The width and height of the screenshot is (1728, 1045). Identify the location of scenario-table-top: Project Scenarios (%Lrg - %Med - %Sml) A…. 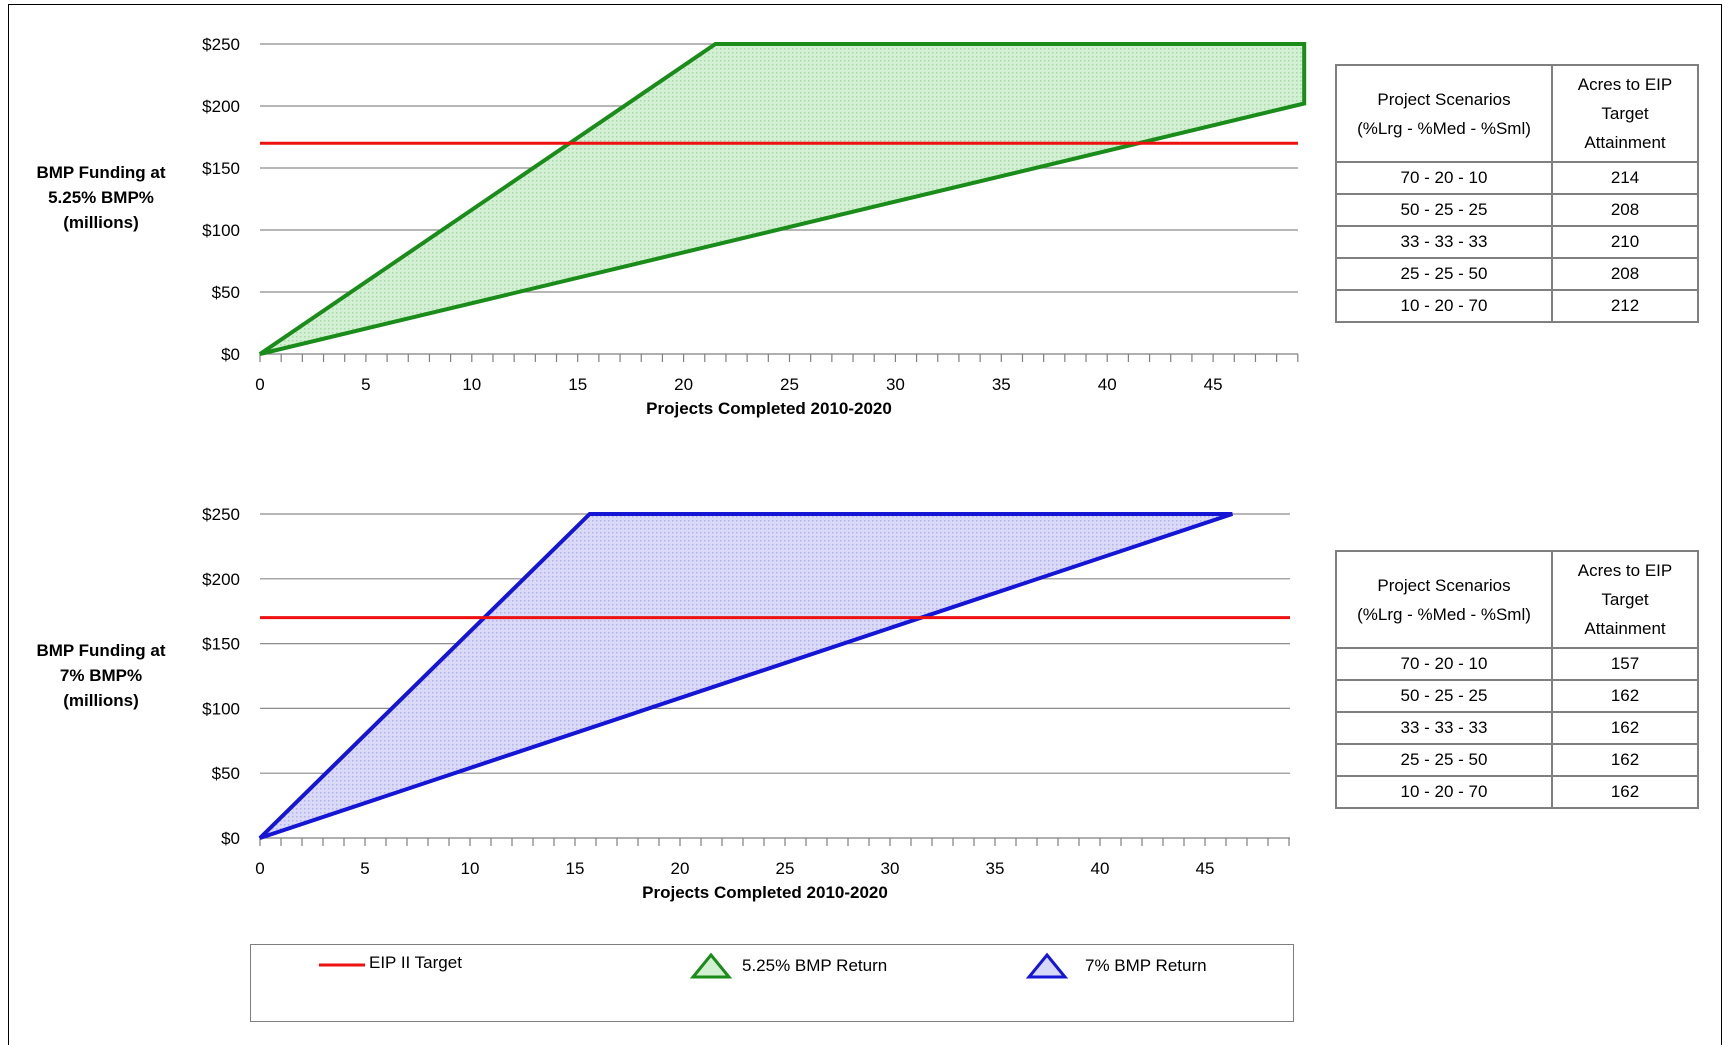
(1517, 193).